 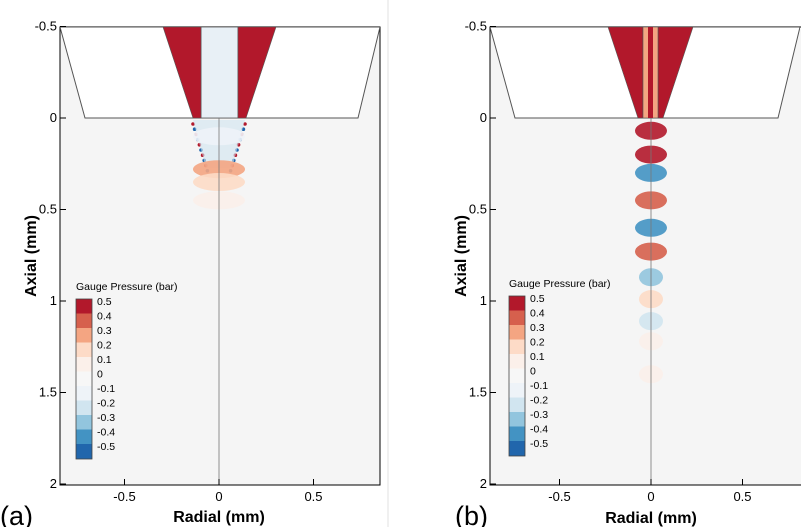 What do you see at coordinates (219, 73) in the screenshot?
I see `nozzle-channel-a` at bounding box center [219, 73].